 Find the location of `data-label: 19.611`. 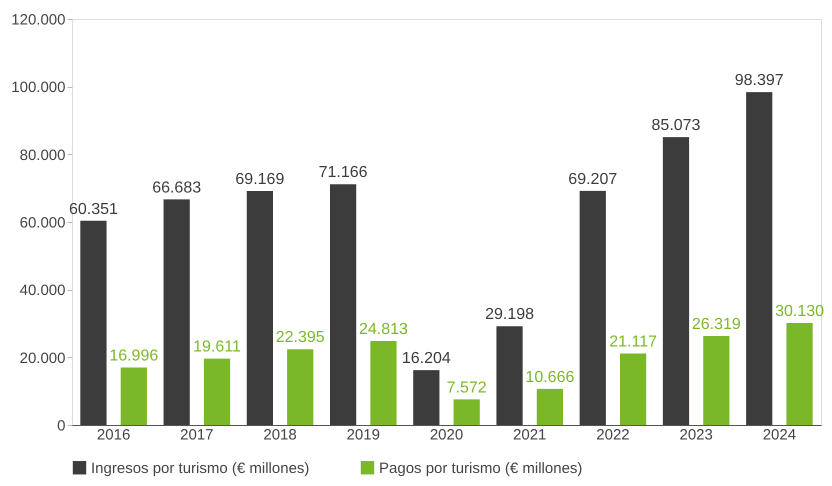

data-label: 19.611 is located at coordinates (217, 347).